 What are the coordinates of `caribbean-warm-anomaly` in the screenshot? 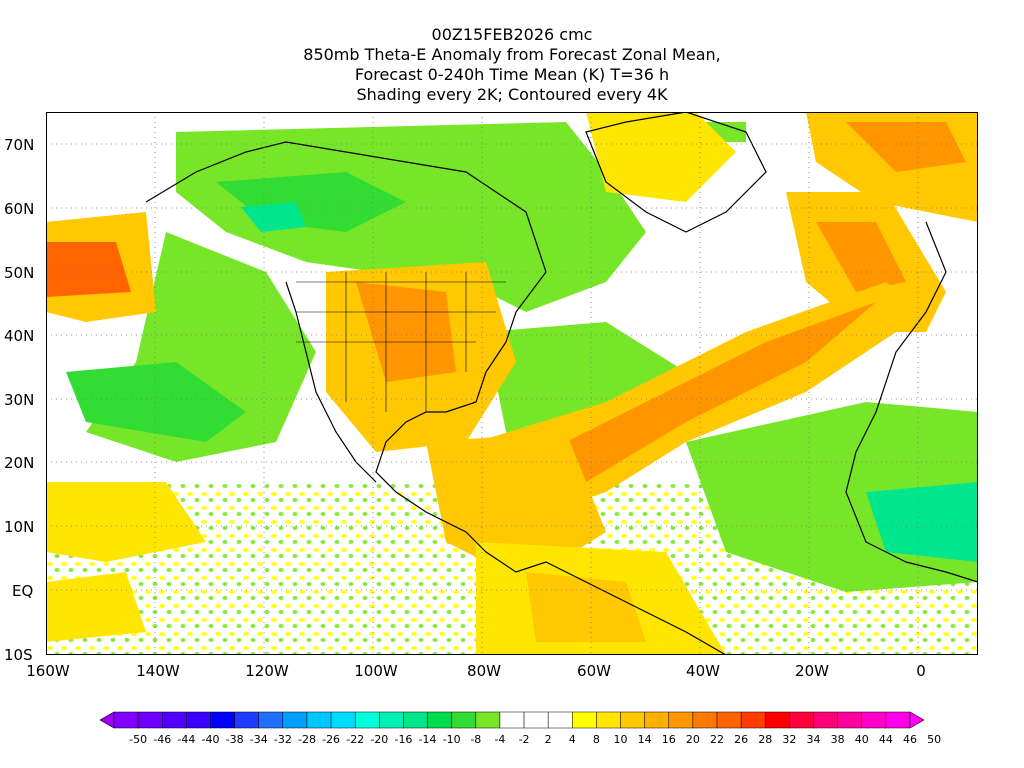 It's located at (516, 507).